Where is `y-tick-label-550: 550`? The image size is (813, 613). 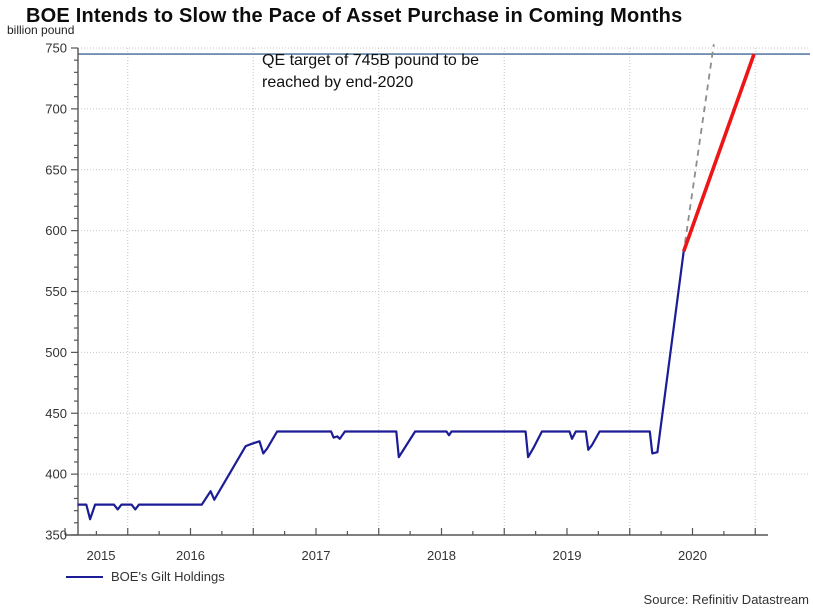
y-tick-label-550: 550 is located at coordinates (56, 291).